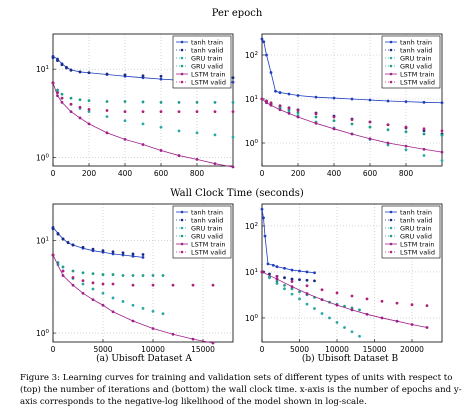 This screenshot has height=415, width=474. Describe the element at coordinates (370, 173) in the screenshot. I see `x-tick-label: 600` at that location.